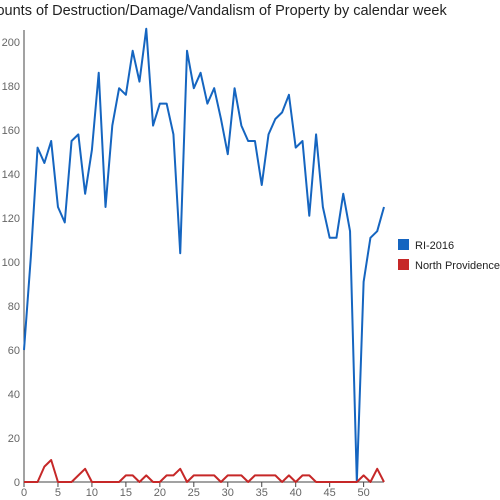  What do you see at coordinates (11, 263) in the screenshot?
I see `y-tick-label: 100` at bounding box center [11, 263].